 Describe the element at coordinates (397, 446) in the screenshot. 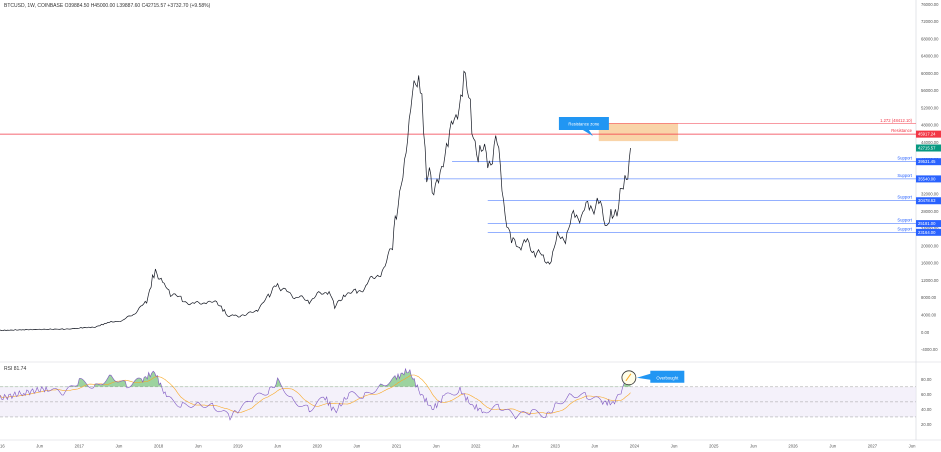

I see `time-axis-tick: 2021` at that location.